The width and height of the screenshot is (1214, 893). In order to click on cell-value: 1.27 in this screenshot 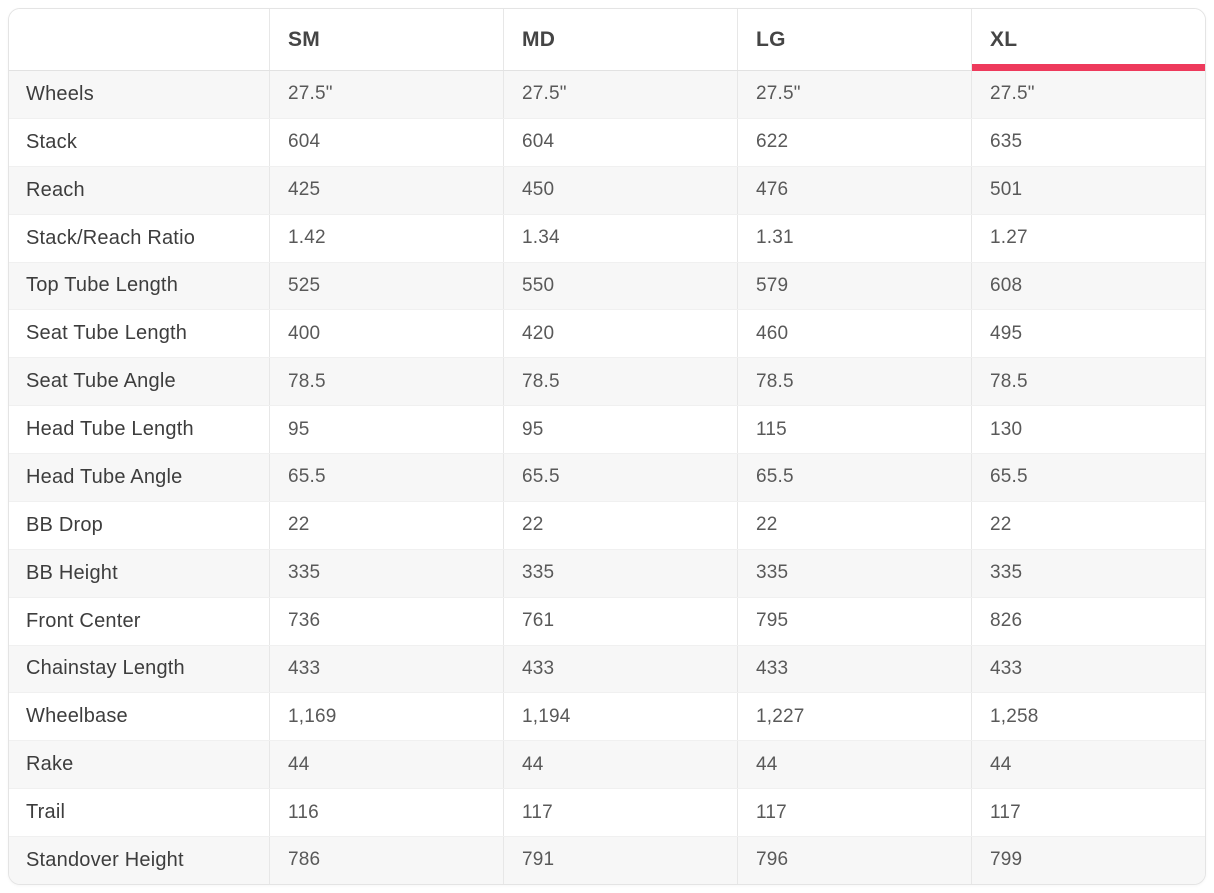, I will do `click(1088, 238)`.